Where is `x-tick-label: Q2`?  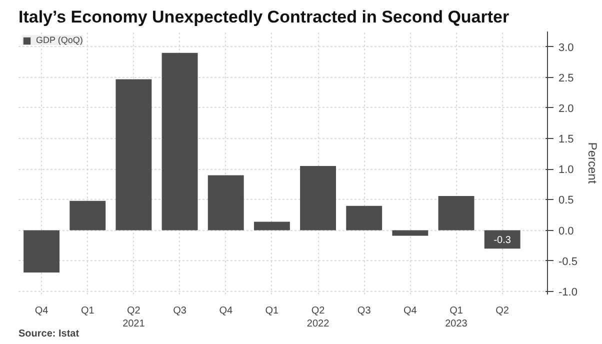 x-tick-label: Q2 is located at coordinates (503, 311).